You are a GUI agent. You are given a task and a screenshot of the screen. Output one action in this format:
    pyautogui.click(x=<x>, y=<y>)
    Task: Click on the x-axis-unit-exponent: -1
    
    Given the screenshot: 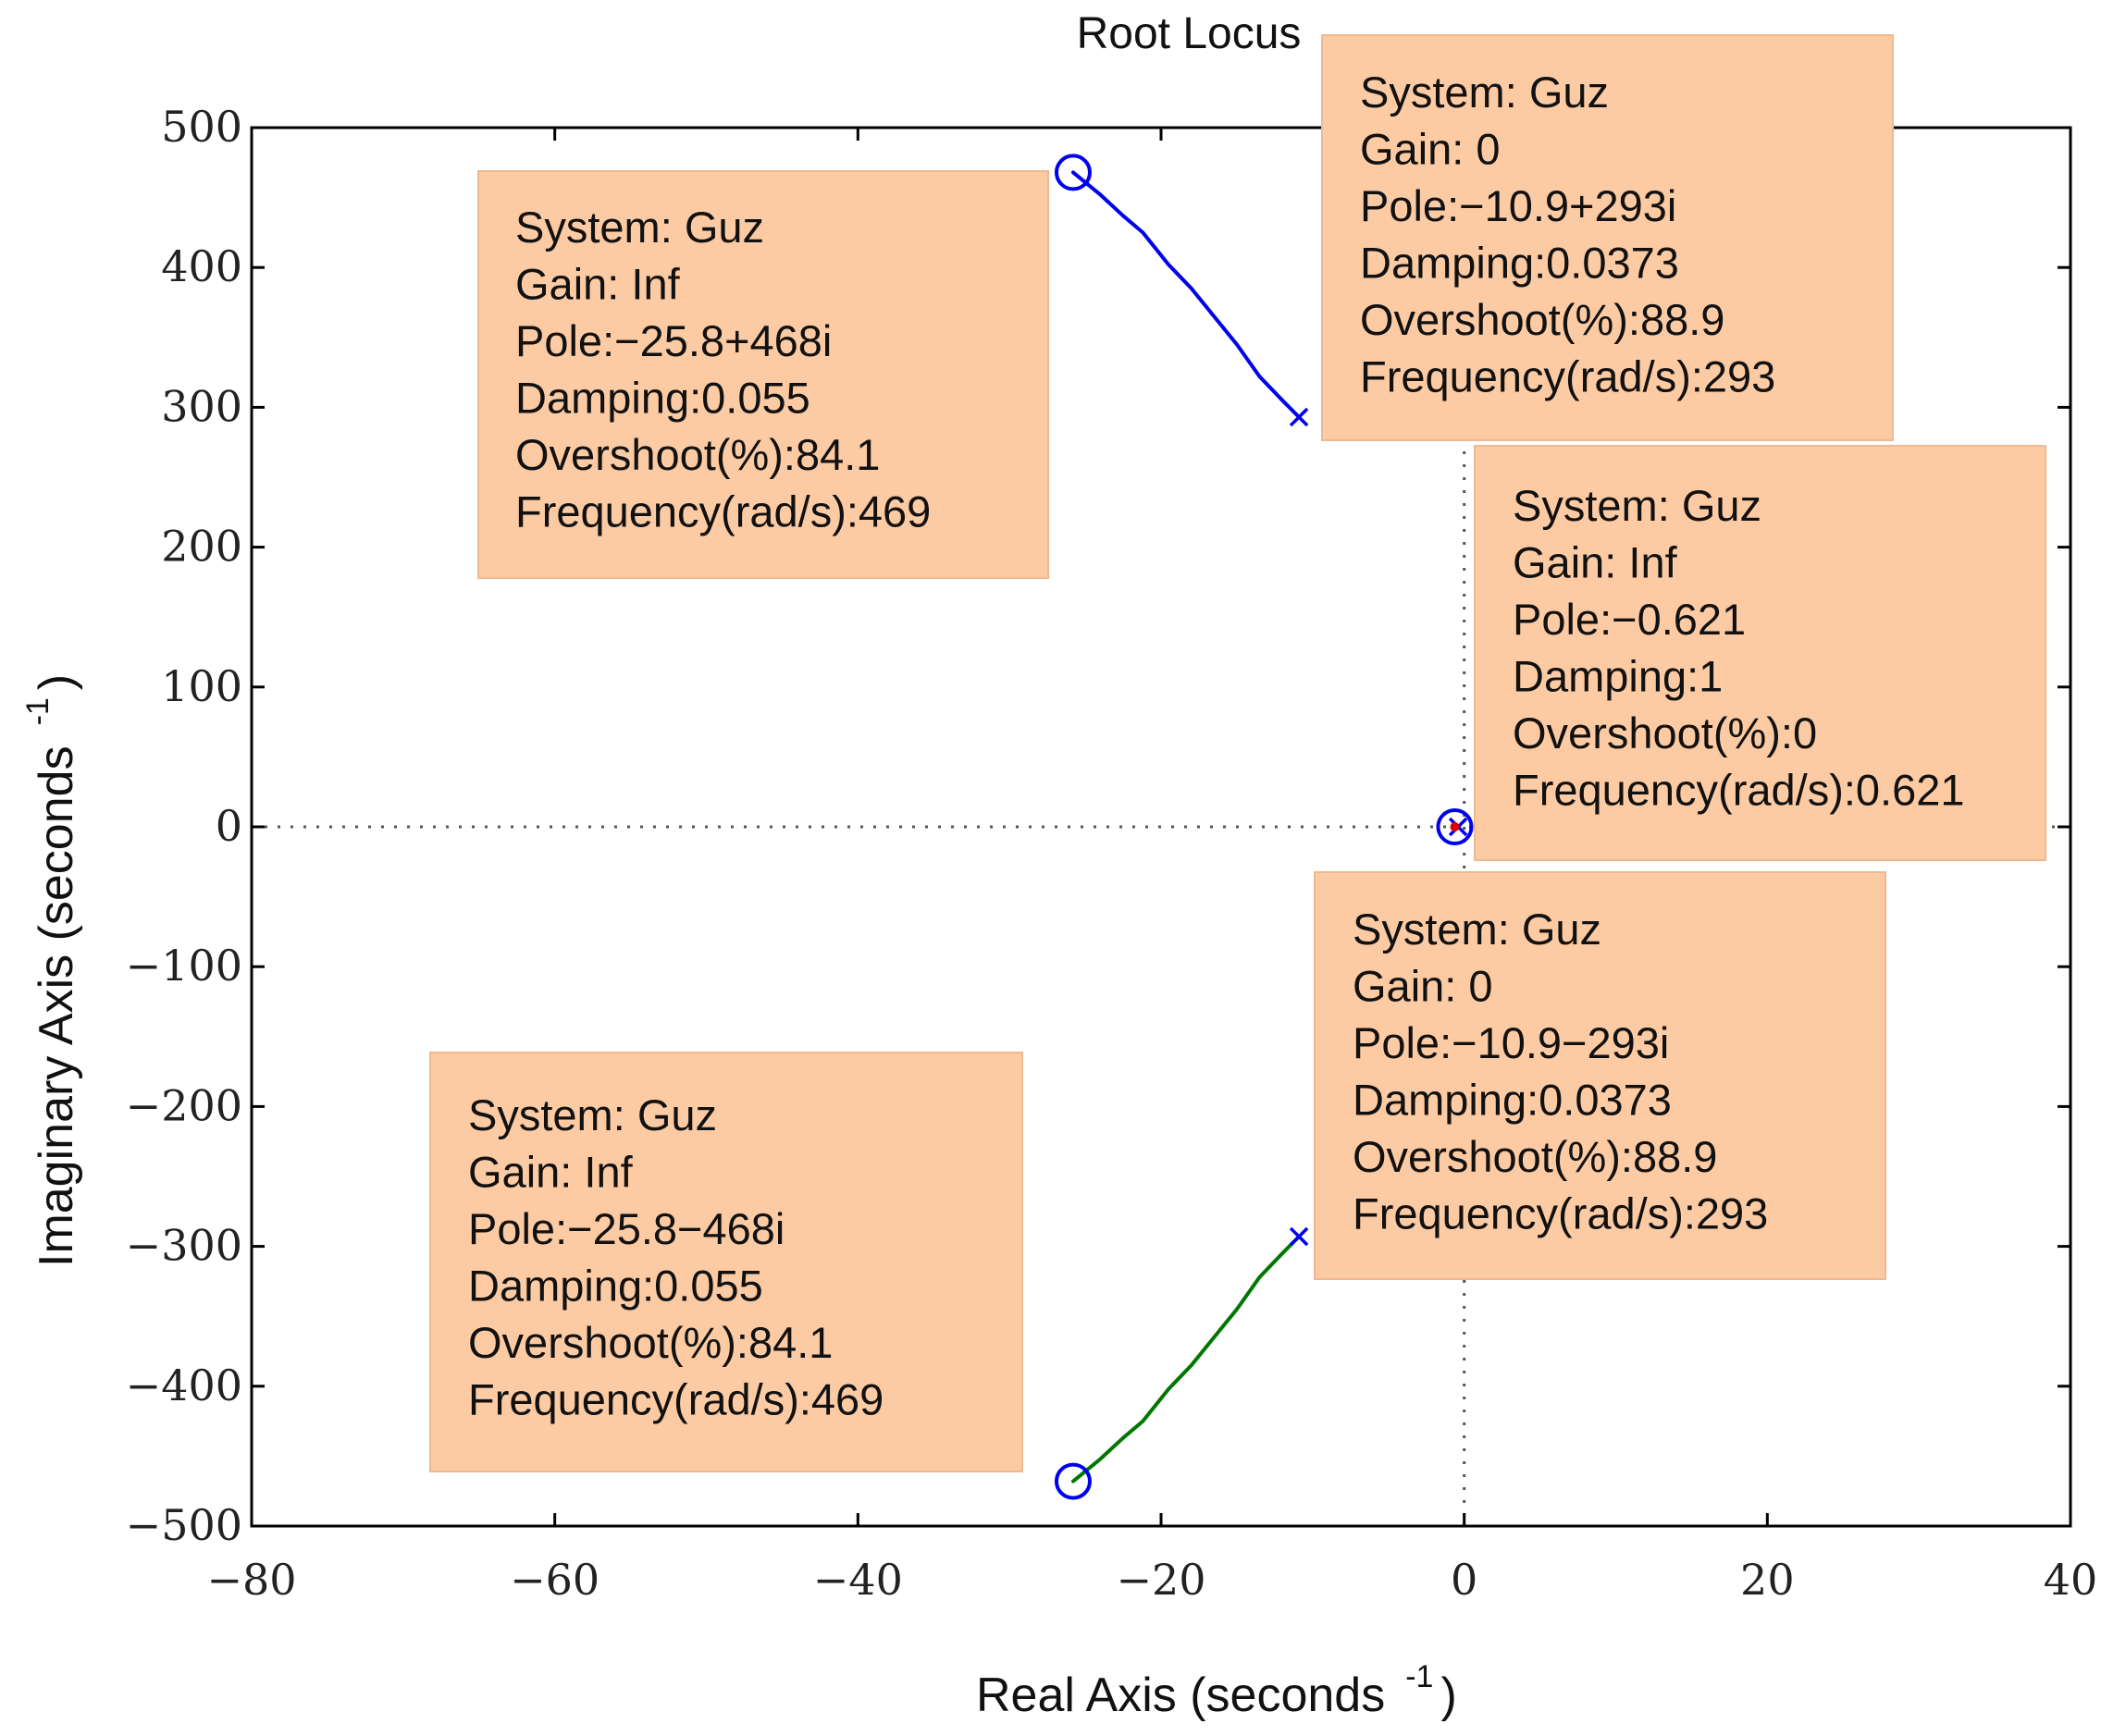 What is the action you would take?
    pyautogui.click(x=1419, y=1676)
    